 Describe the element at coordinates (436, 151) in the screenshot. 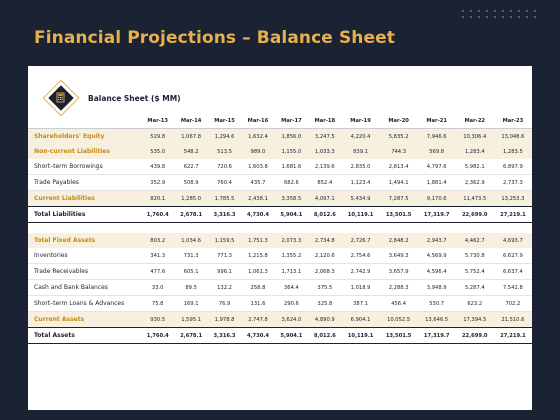

I see `table-cell: 569.8` at that location.